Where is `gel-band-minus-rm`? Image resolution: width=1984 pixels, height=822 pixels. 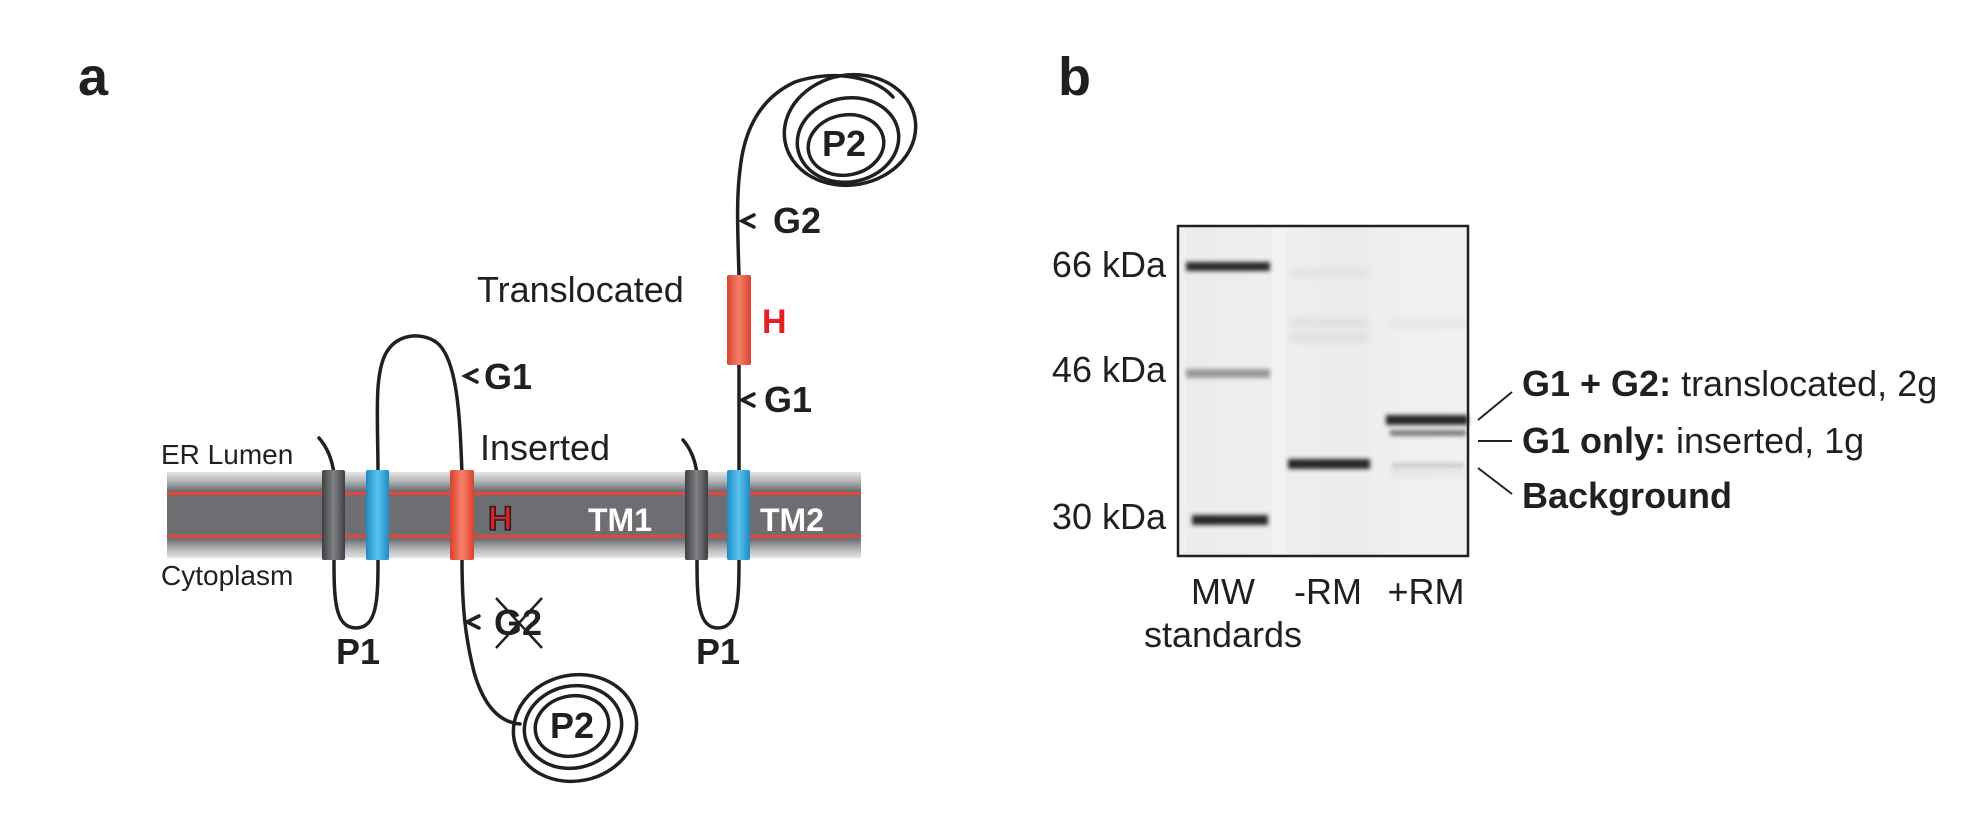 gel-band-minus-rm is located at coordinates (1329, 464).